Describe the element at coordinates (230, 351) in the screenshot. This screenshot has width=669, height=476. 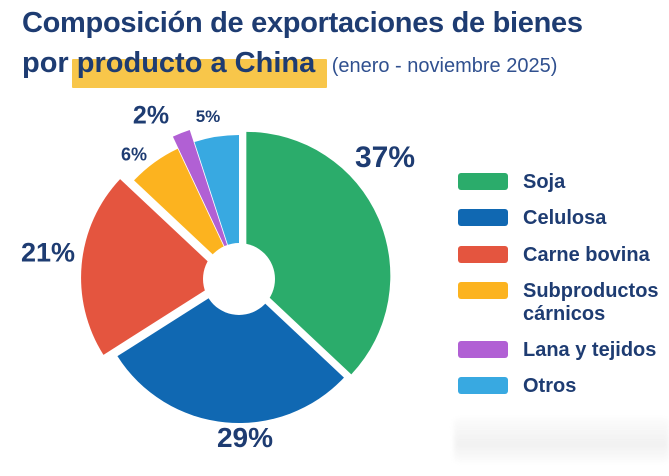
I see `pie-slice-celulosa` at that location.